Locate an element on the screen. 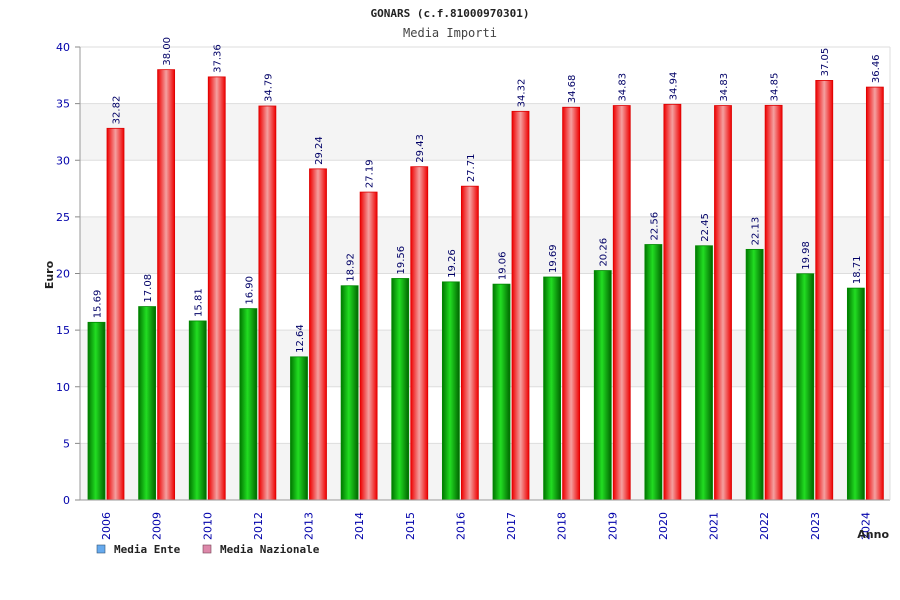 The image size is (900, 600). legend-label-media-nazionale: Media Nazionale is located at coordinates (270, 549).